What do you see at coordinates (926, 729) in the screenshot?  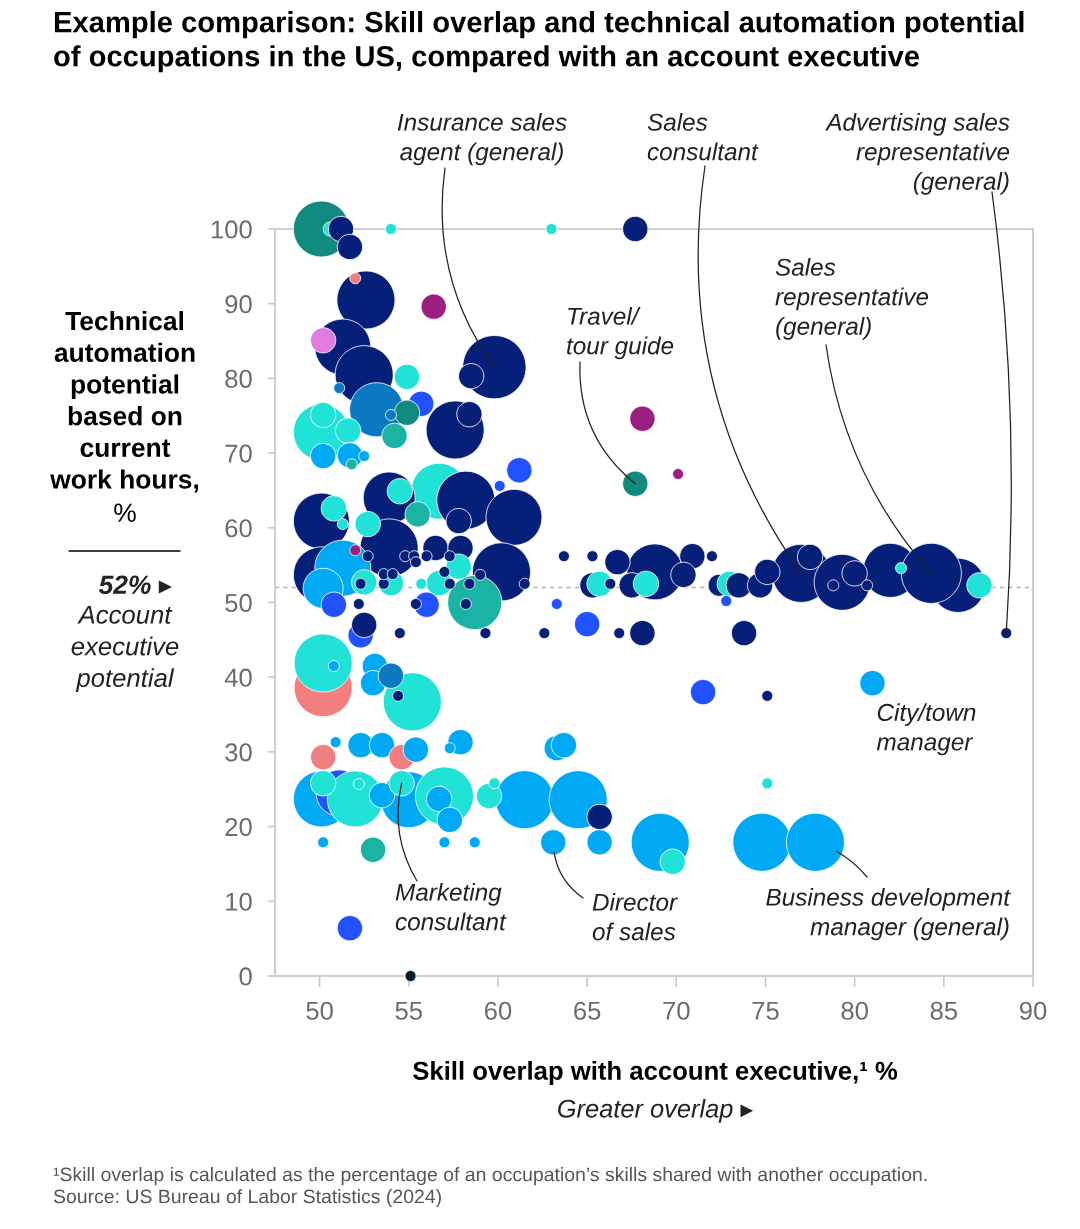 I see `annotation: City/town manager` at bounding box center [926, 729].